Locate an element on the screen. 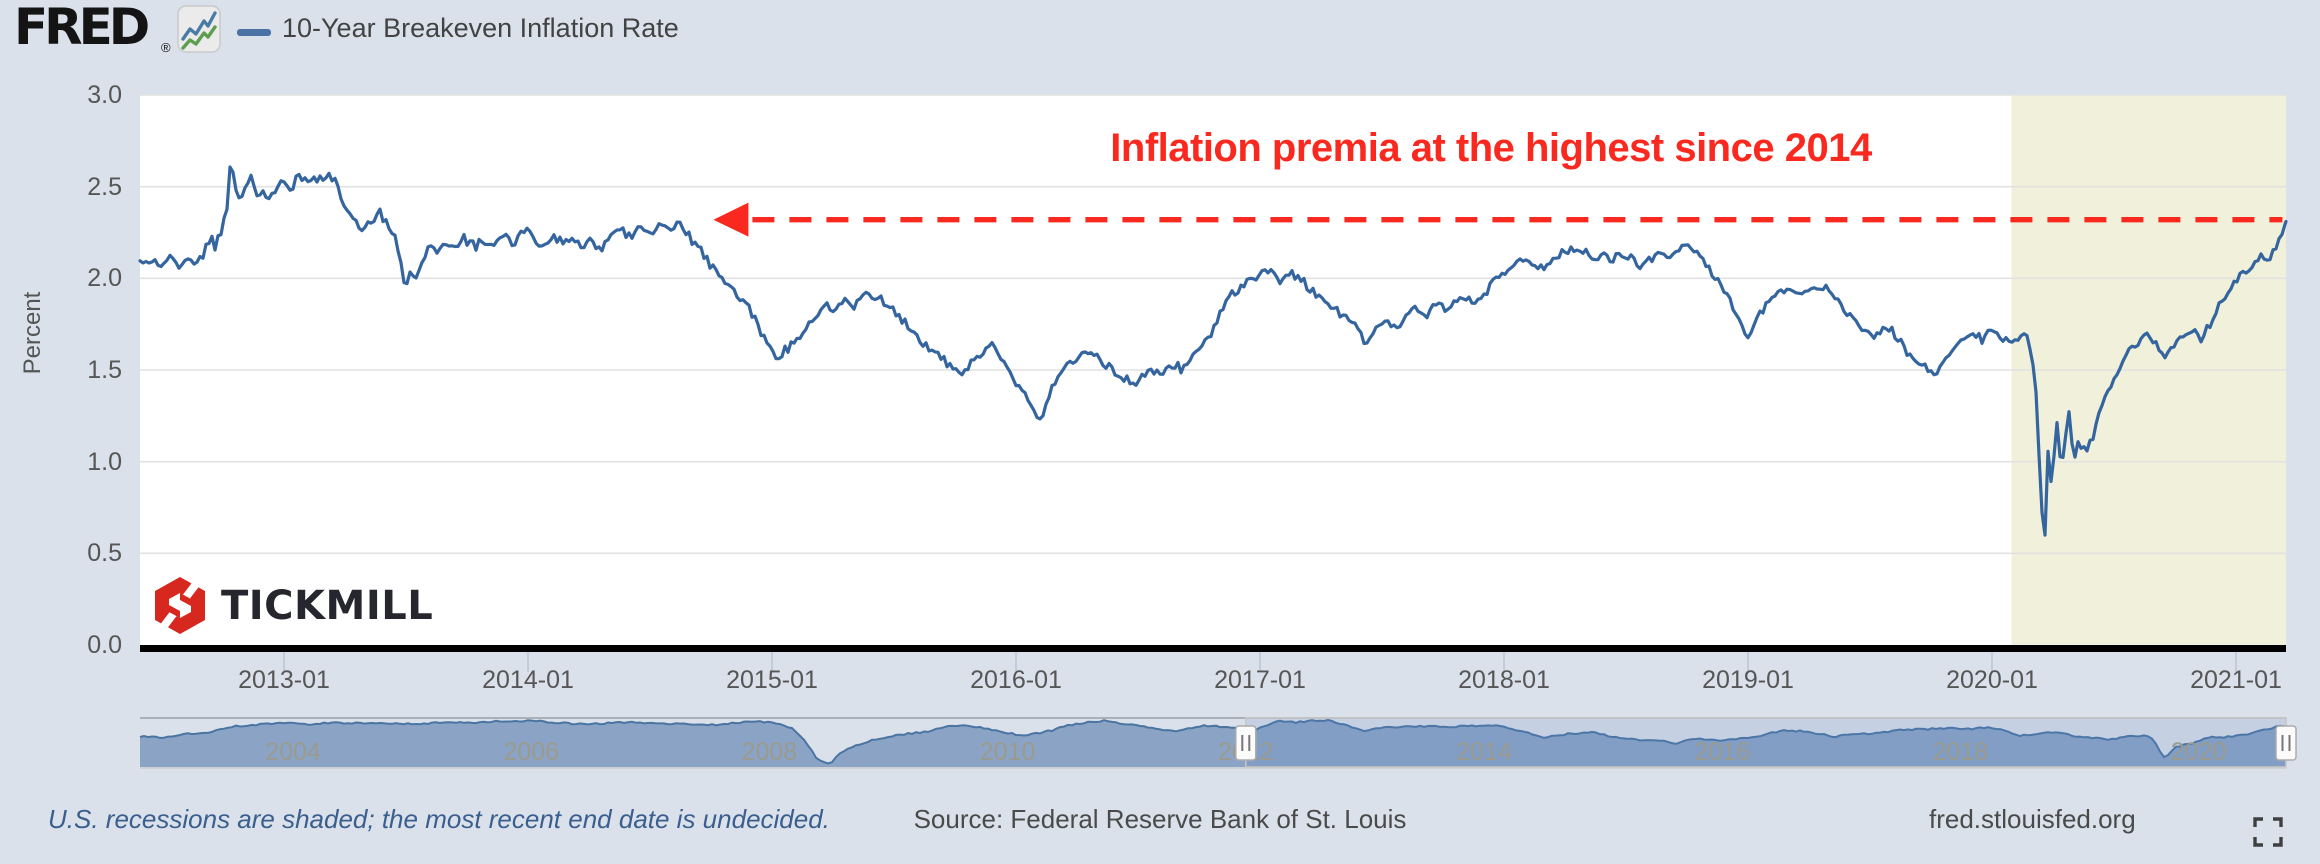  fred-logo: FRED is located at coordinates (82, 28).